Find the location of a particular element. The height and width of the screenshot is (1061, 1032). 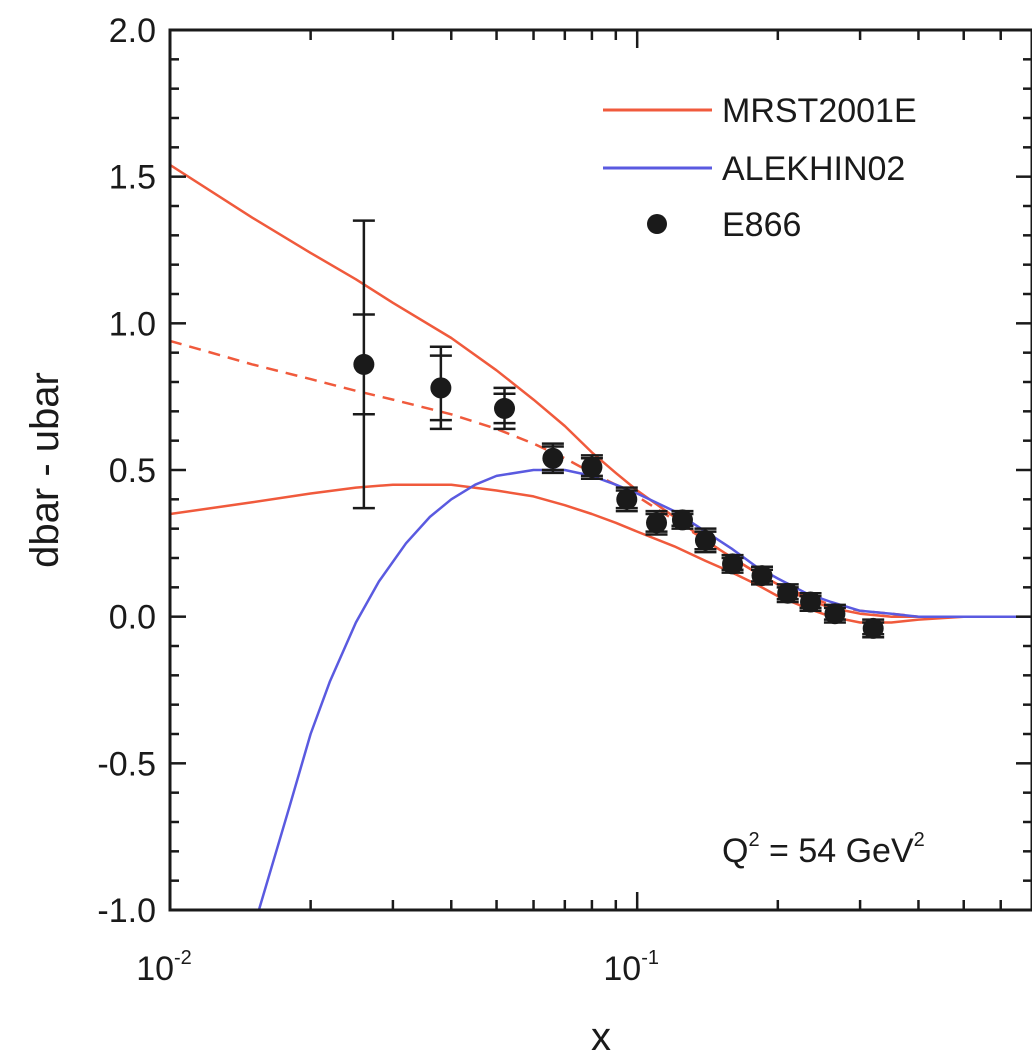

q2-annotation-q: Q is located at coordinates (735, 851).